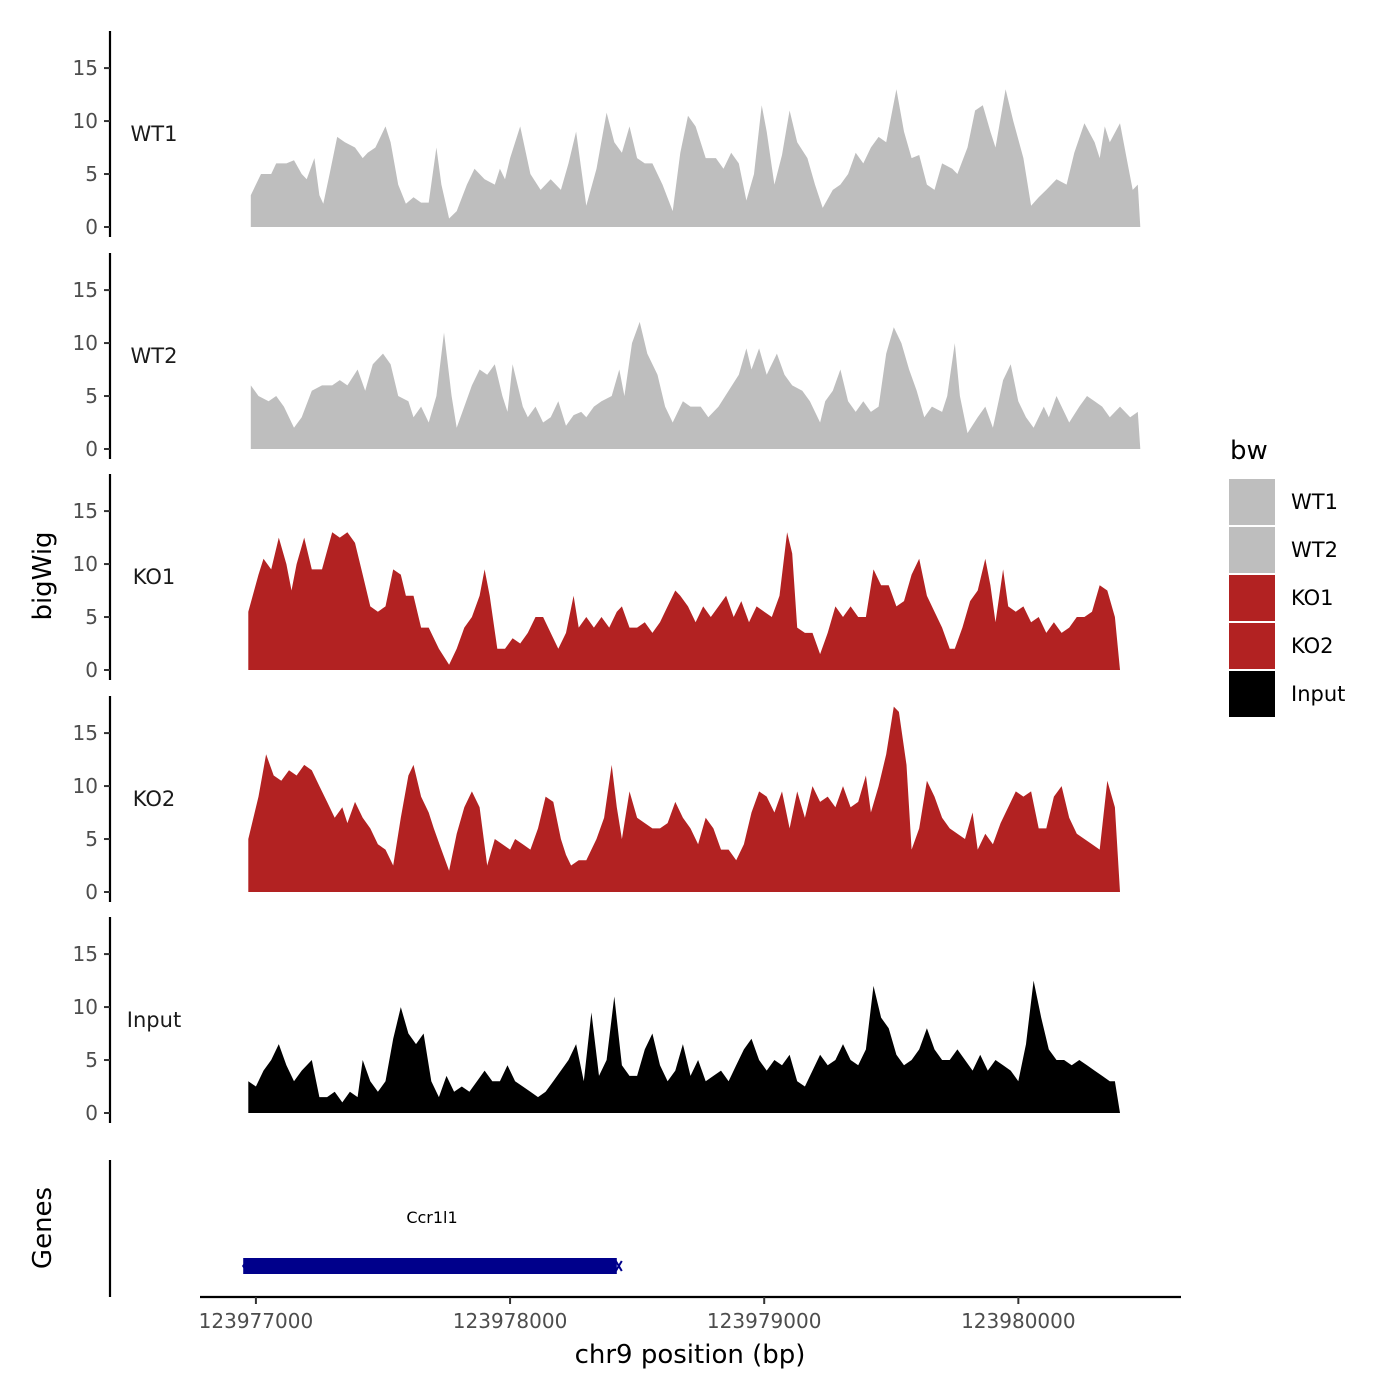 Image resolution: width=1400 pixels, height=1400 pixels. What do you see at coordinates (690, 1355) in the screenshot?
I see `x-axis-title: chr9 position (bp)` at bounding box center [690, 1355].